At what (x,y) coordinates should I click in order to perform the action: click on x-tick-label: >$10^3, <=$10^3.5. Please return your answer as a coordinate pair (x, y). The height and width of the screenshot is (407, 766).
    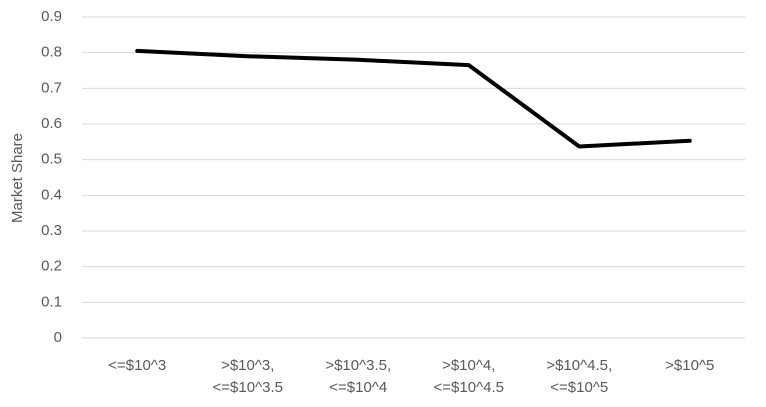
    Looking at the image, I should click on (247, 376).